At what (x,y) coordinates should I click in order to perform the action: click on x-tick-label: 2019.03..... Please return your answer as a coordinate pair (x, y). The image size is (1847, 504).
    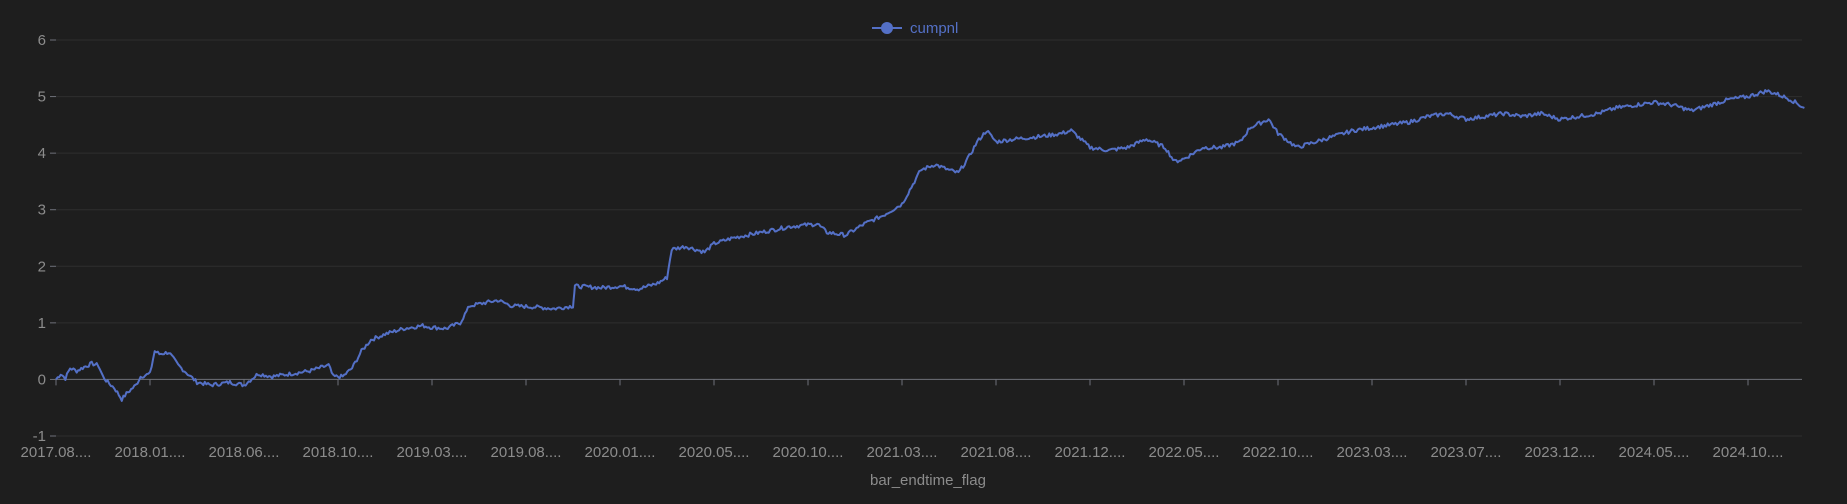
    Looking at the image, I should click on (432, 452).